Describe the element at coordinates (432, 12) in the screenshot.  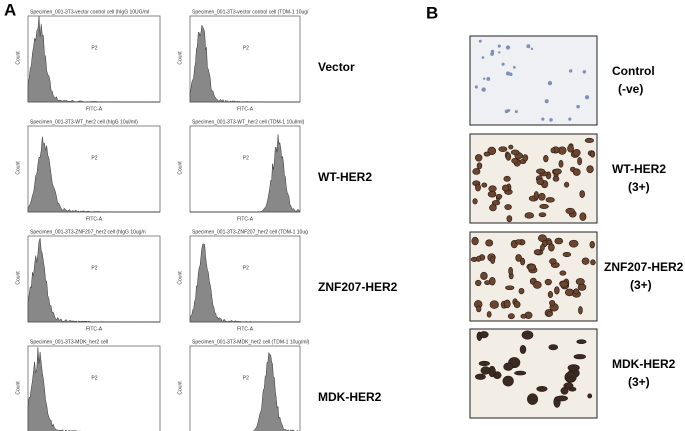
I see `panel-label: B` at that location.